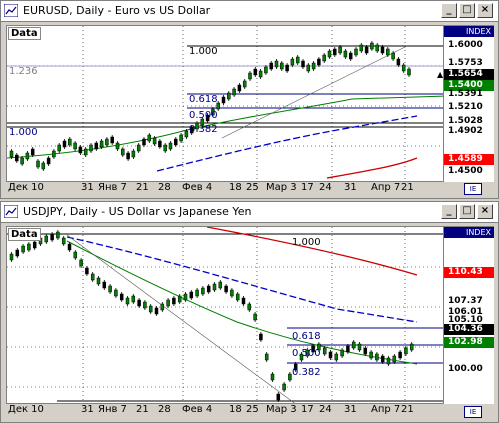 This screenshot has height=423, width=499. Describe the element at coordinates (249, 11) in the screenshot. I see `window-titlebar: EURUSD, Daily - Euro vs US Dollar _ □ ×` at that location.